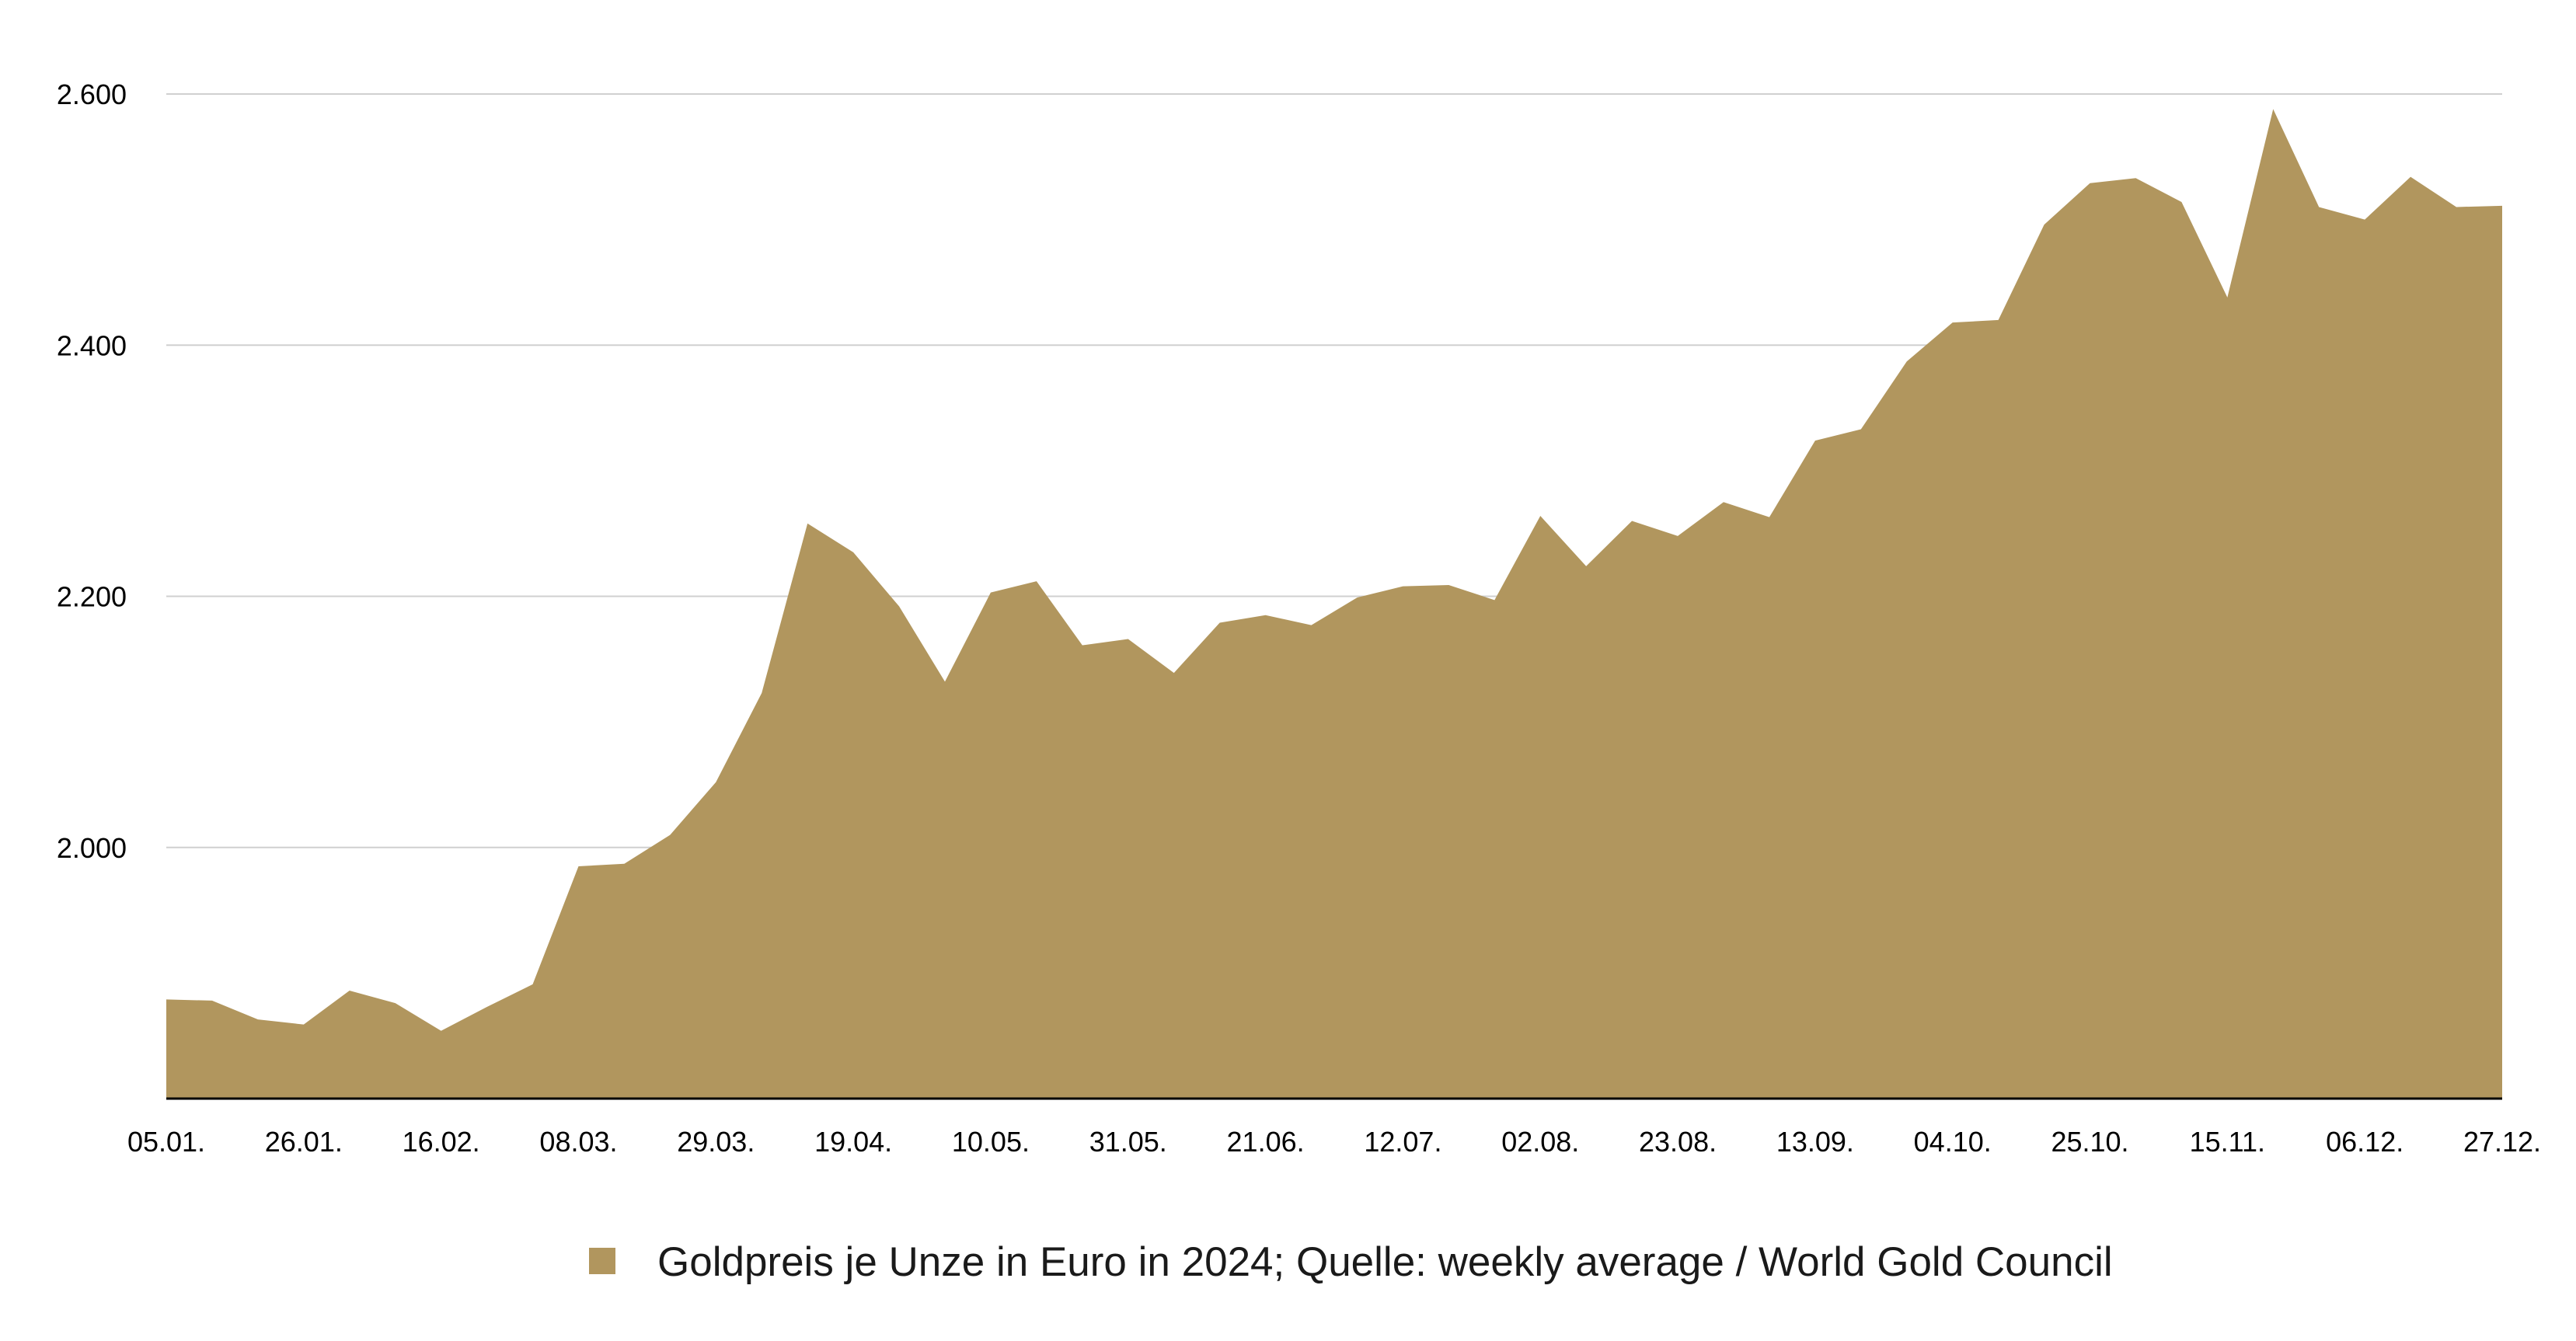  I want to click on x-tick-label: 06.12., so click(2364, 1142).